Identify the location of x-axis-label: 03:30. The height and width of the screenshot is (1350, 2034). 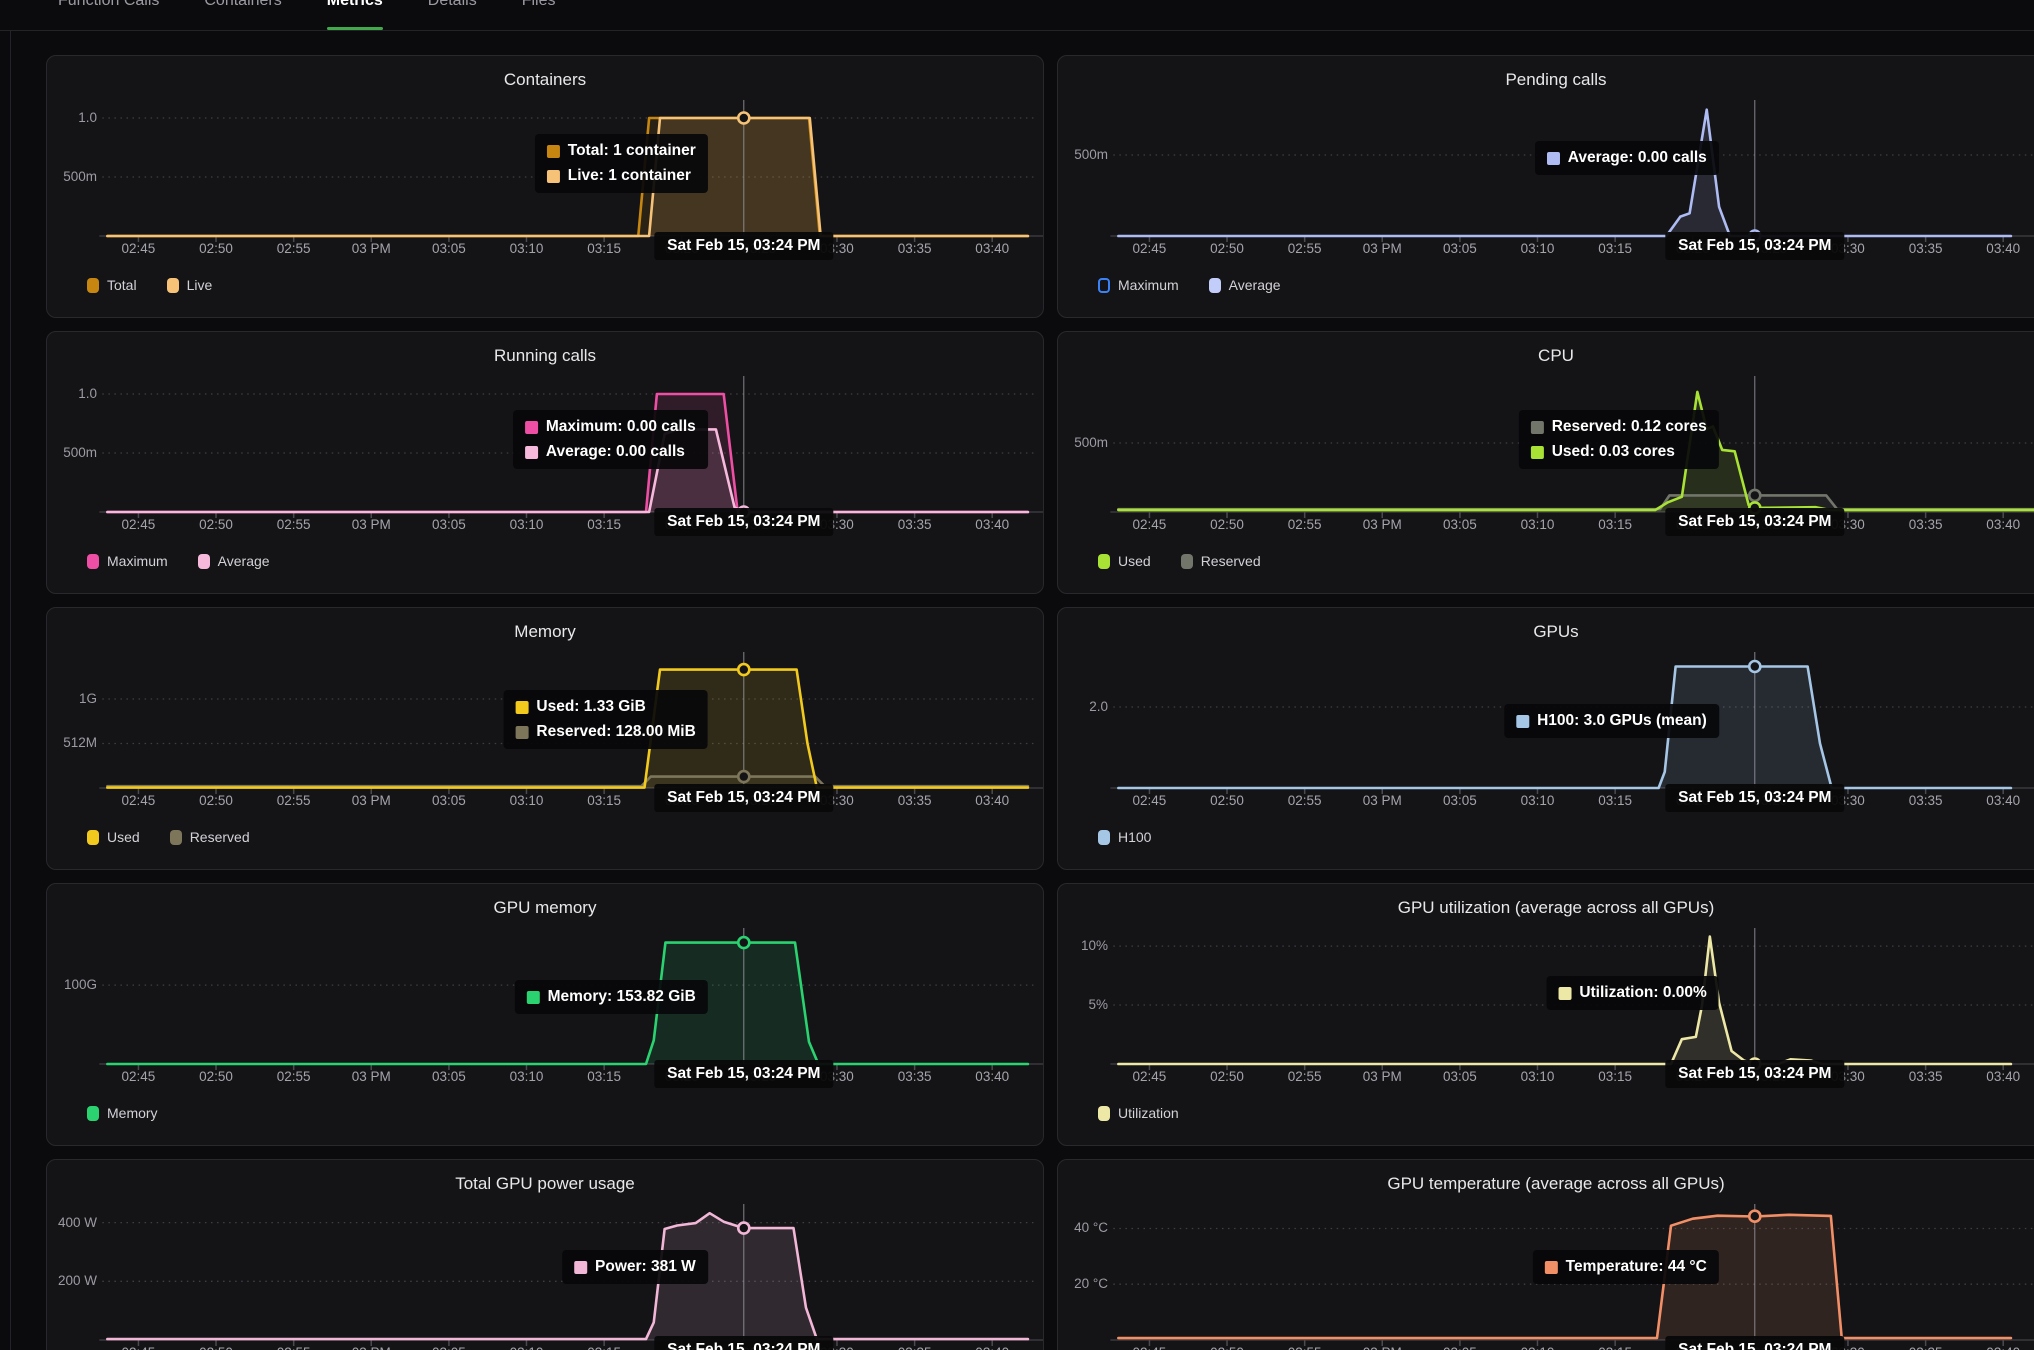
(837, 1347).